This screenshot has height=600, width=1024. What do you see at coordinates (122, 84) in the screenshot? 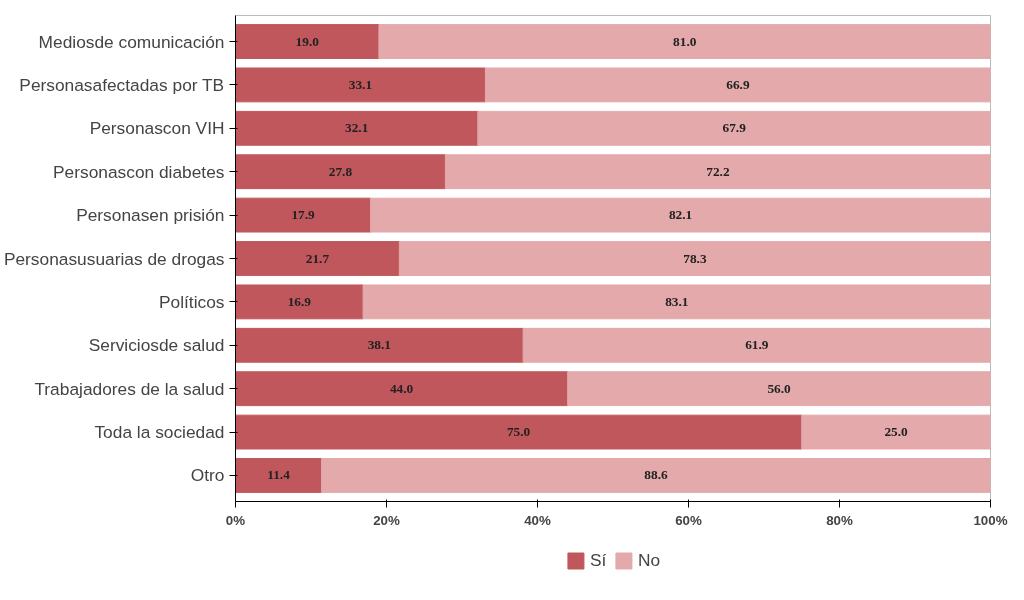
I see `y-tick-label: Personasafectadas por TB` at bounding box center [122, 84].